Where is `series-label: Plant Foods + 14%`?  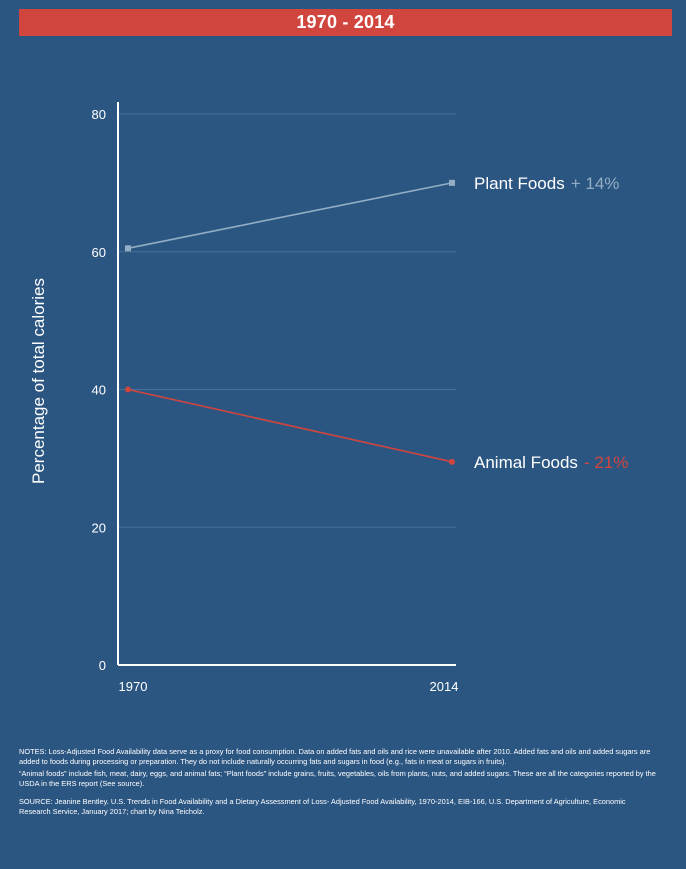
series-label: Plant Foods + 14% is located at coordinates (546, 183).